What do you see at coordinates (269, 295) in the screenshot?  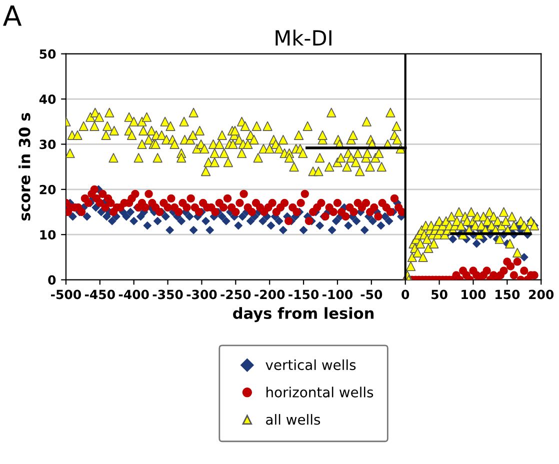 I see `x-tick-label: -200` at bounding box center [269, 295].